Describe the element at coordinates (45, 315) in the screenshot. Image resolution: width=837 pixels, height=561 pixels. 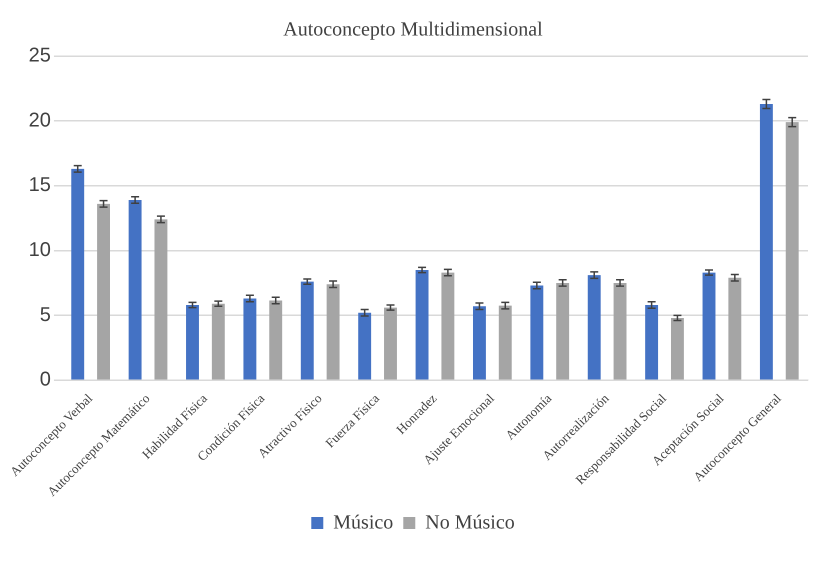
I see `y-tick-label: 5` at that location.